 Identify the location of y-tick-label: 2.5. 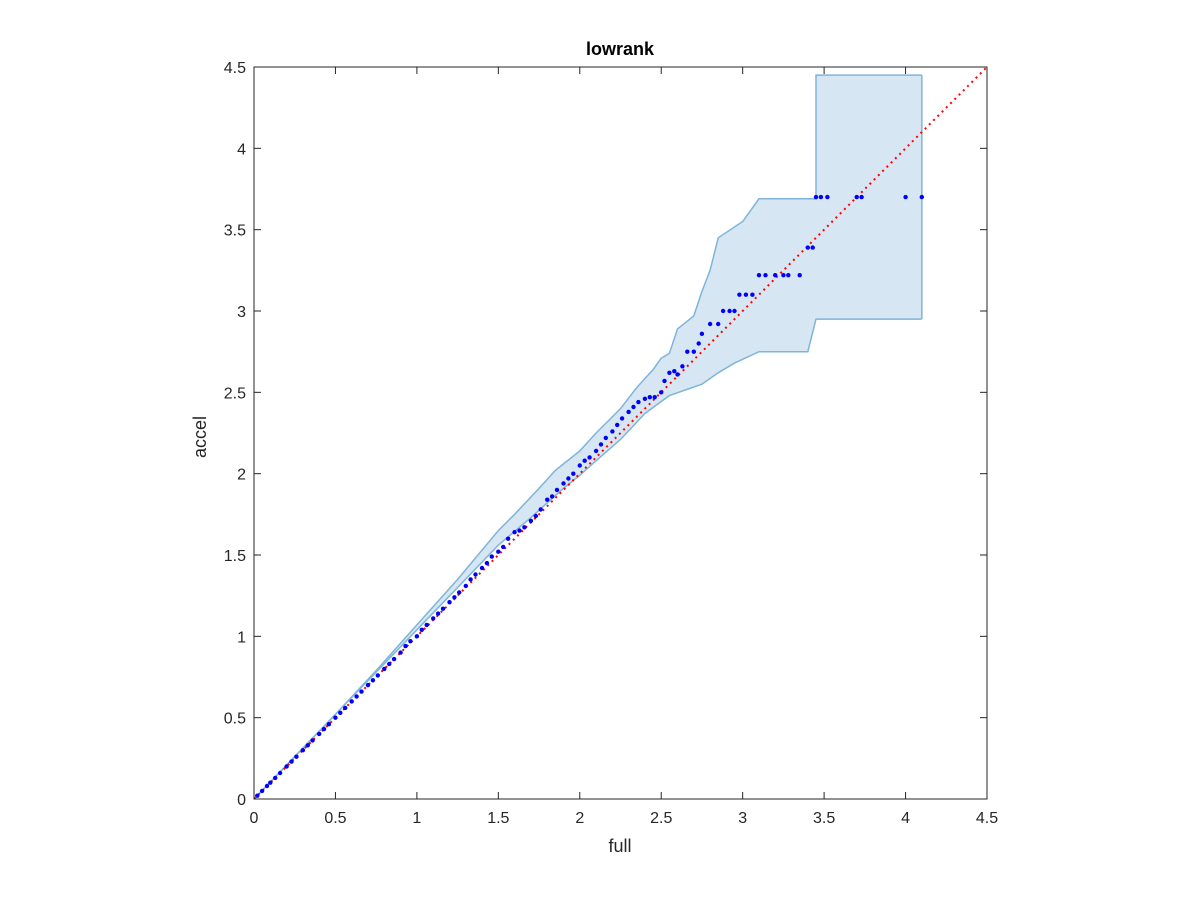
(235, 393).